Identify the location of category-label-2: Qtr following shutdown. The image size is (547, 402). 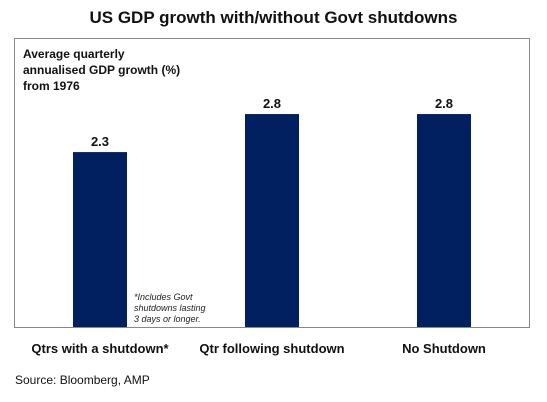
(271, 348).